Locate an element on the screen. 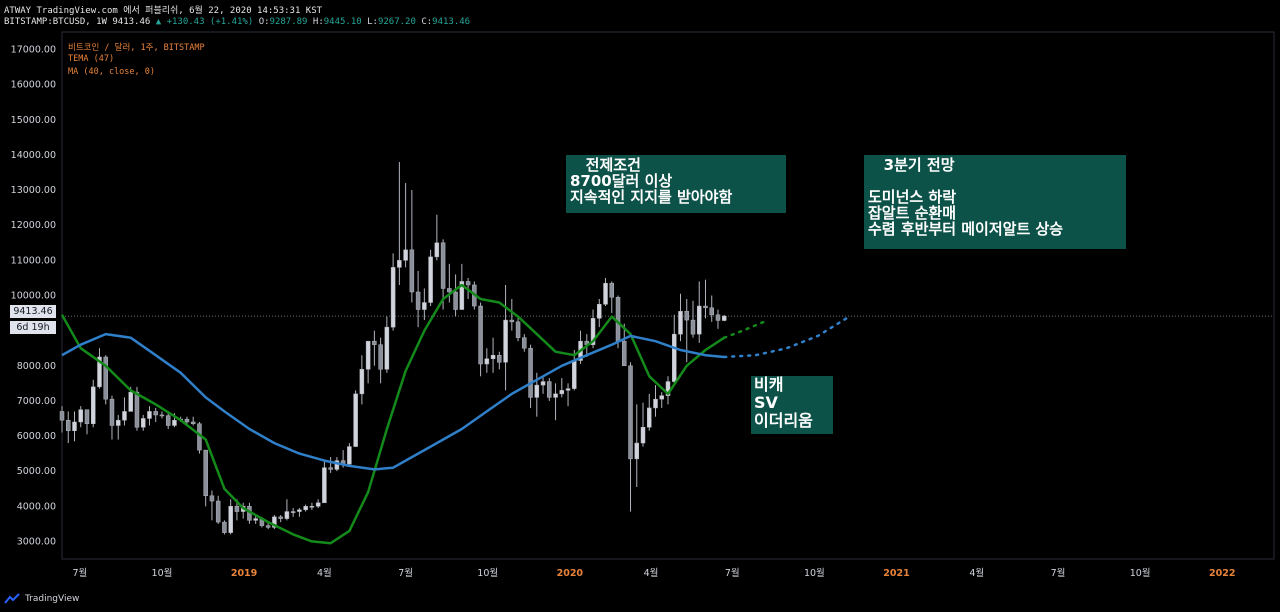  note-q3-outlook: 3분기 전망 도미넌스 하락 잡알트 순환매 수렴 후반부터 메이저알트 상승 is located at coordinates (995, 202).